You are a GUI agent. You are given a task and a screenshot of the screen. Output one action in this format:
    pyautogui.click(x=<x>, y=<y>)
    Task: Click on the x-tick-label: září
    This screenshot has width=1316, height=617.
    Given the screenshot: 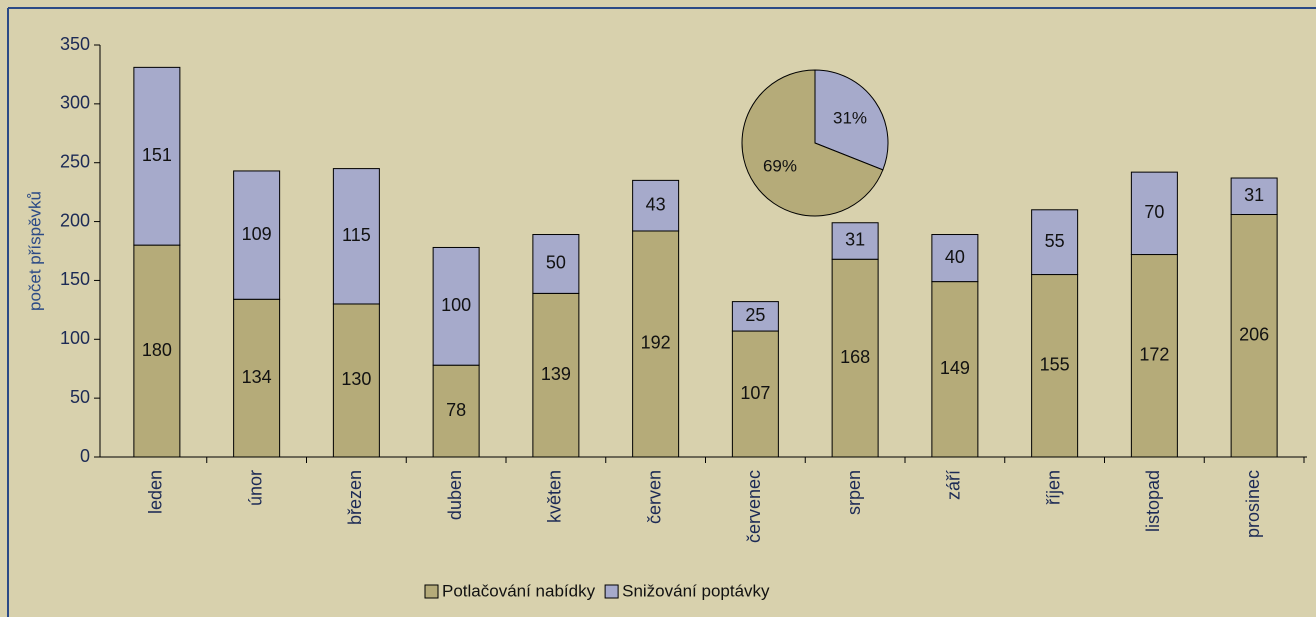 What is the action you would take?
    pyautogui.click(x=954, y=485)
    